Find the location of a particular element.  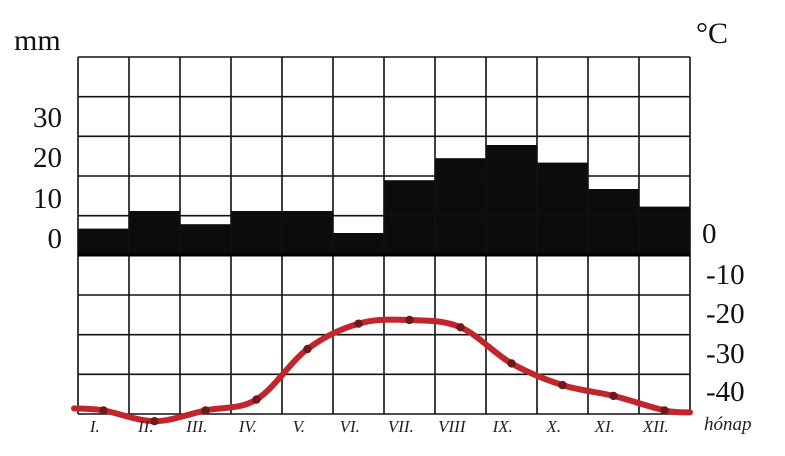

month-label: X. is located at coordinates (553, 426).